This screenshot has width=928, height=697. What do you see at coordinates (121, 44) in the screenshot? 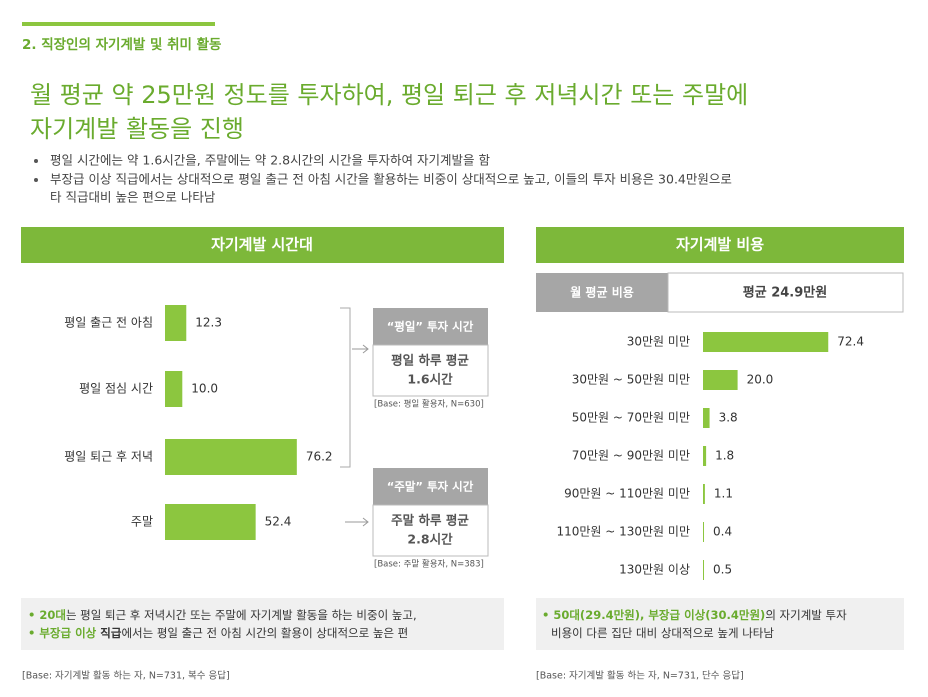
I see `section-title: 2. 직장인의 자기계발 및 취미 활동` at bounding box center [121, 44].